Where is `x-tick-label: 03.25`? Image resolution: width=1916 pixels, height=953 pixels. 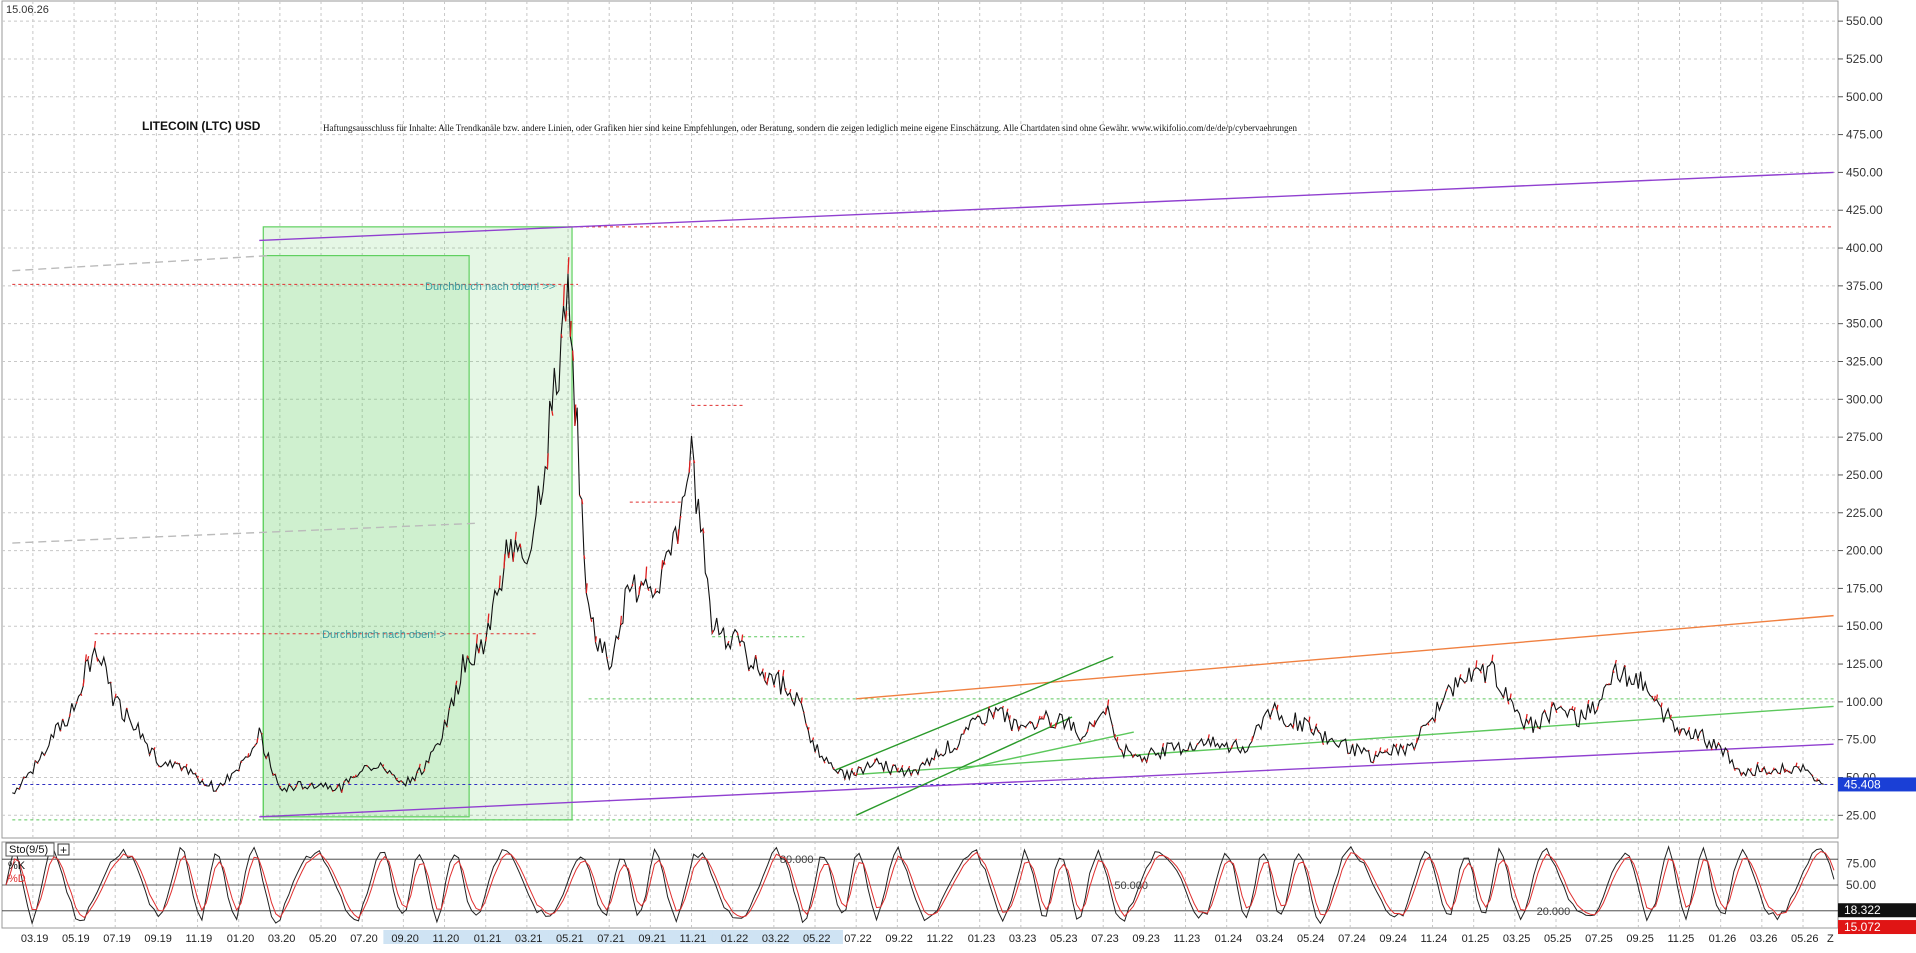 x-tick-label: 03.25 is located at coordinates (1517, 939).